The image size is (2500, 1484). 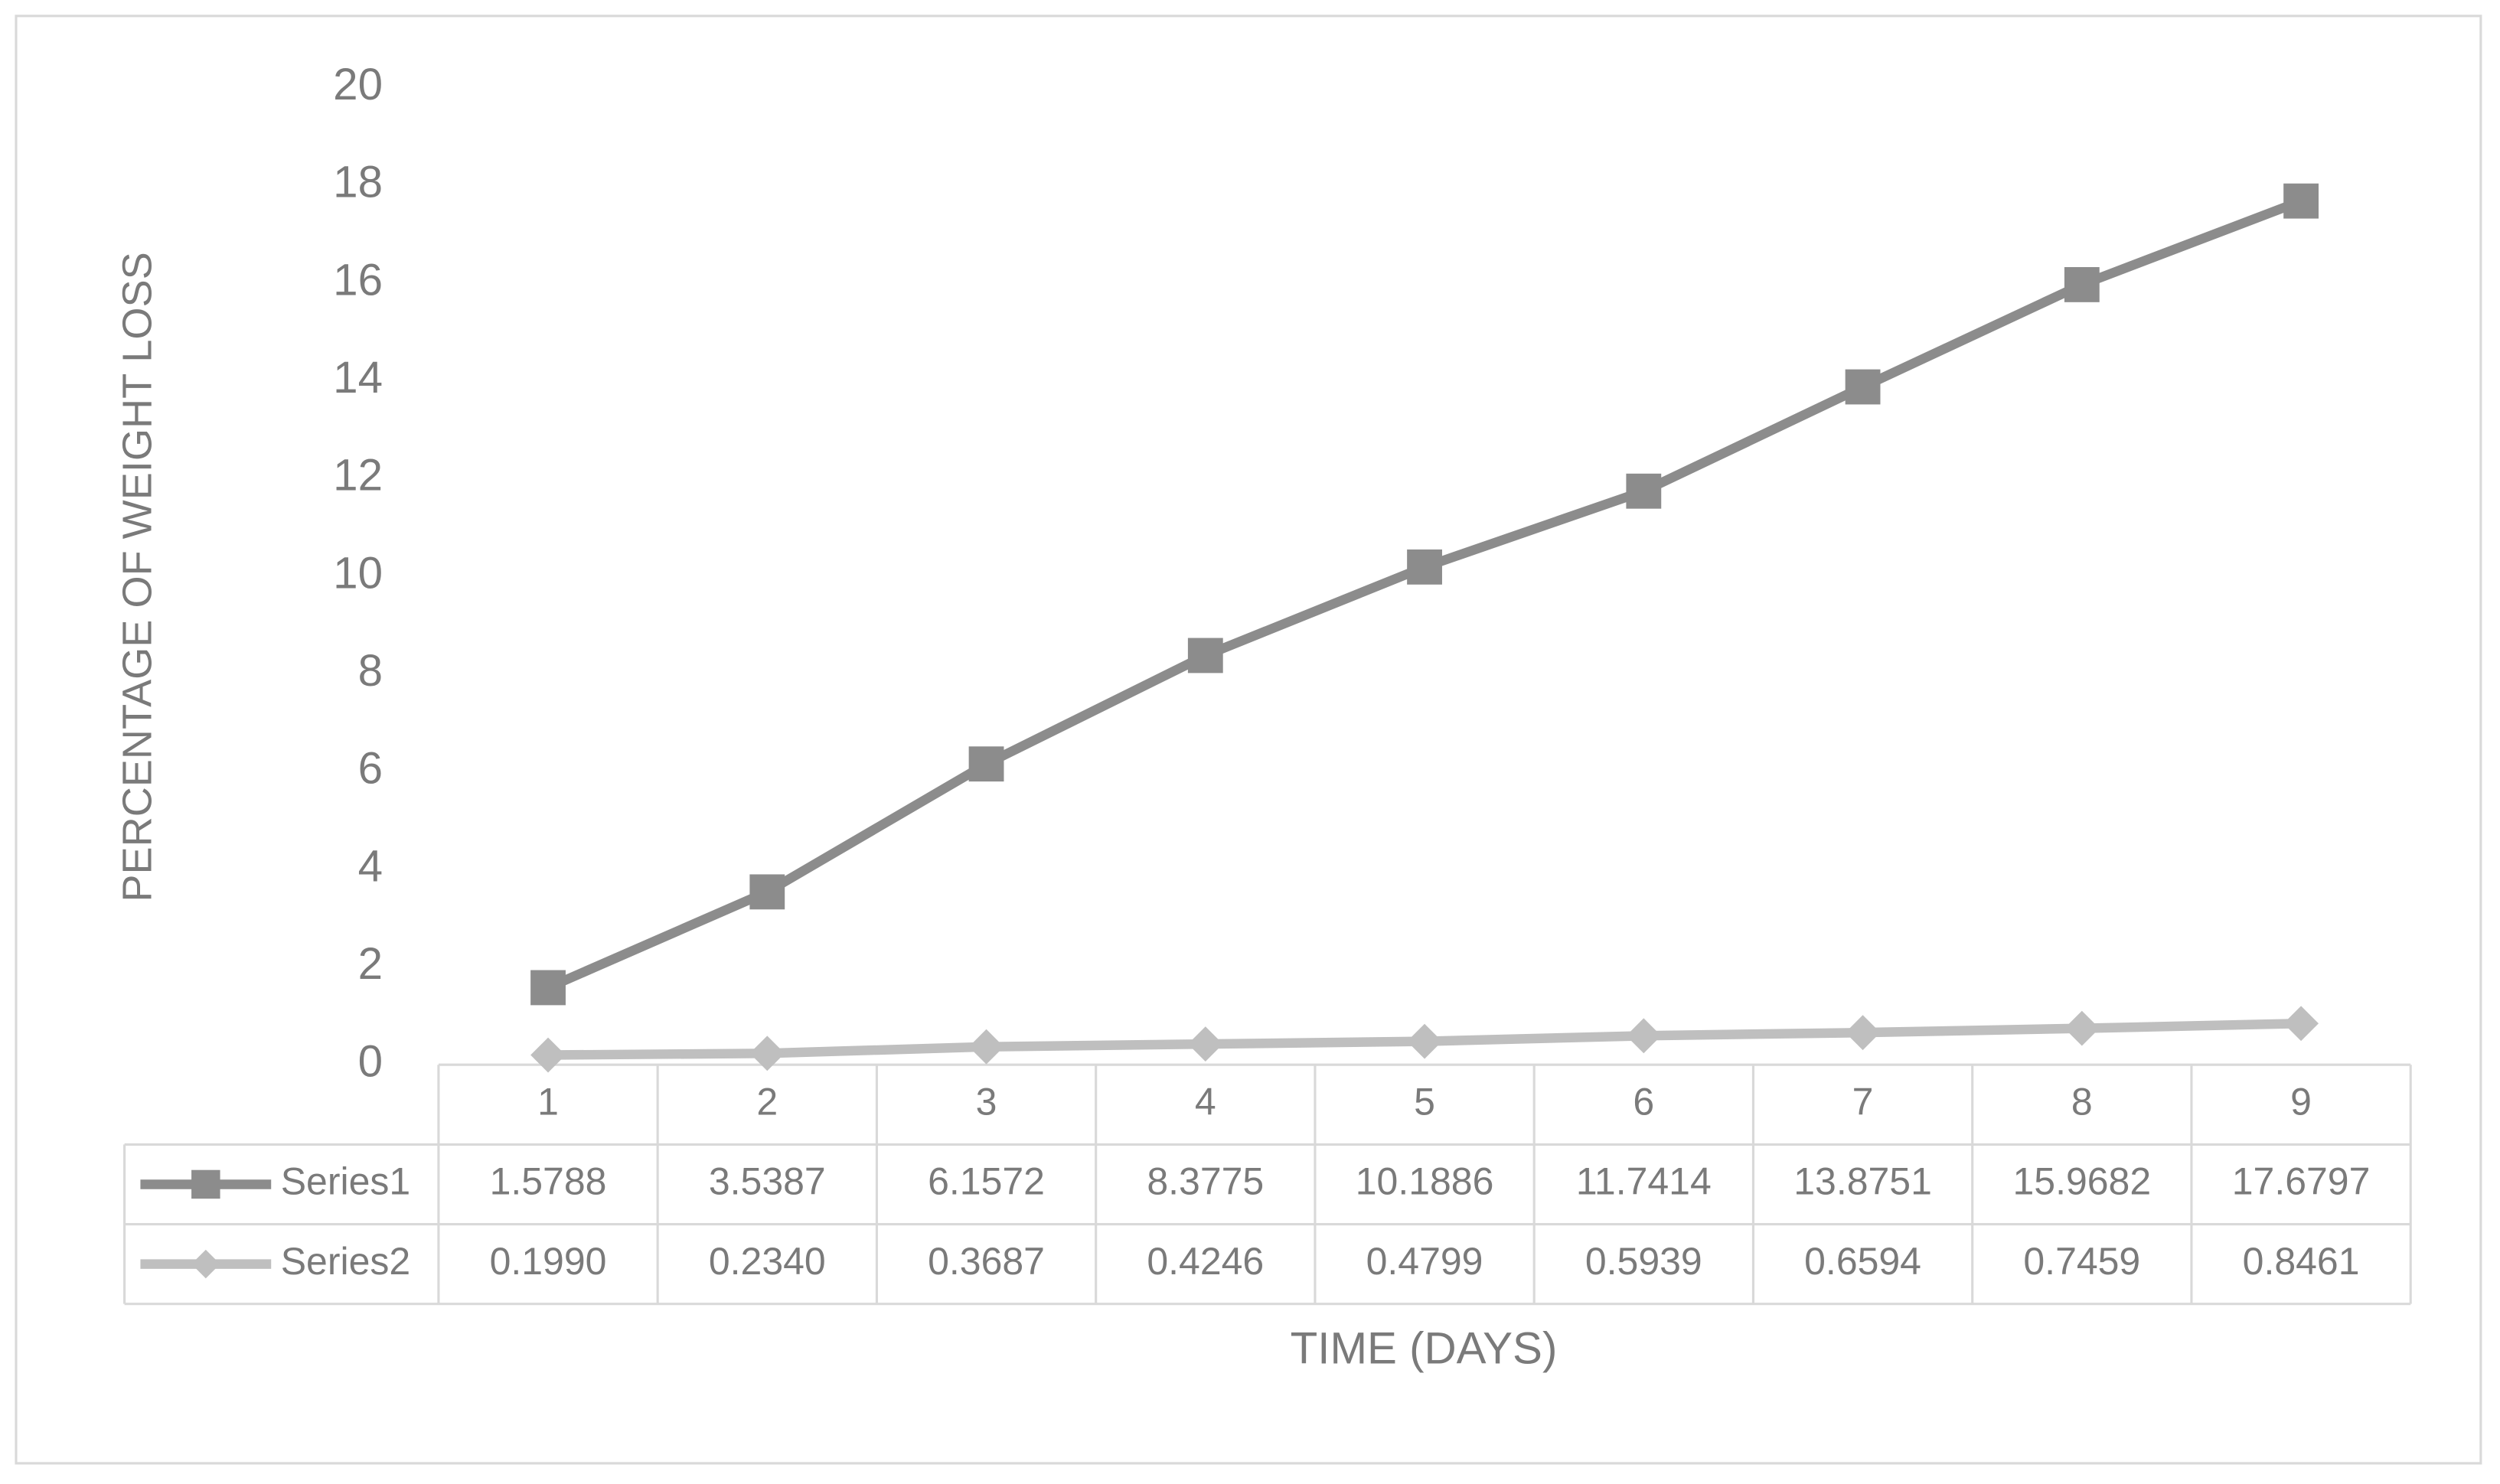 What do you see at coordinates (986, 1181) in the screenshot?
I see `table-value: 6.1572` at bounding box center [986, 1181].